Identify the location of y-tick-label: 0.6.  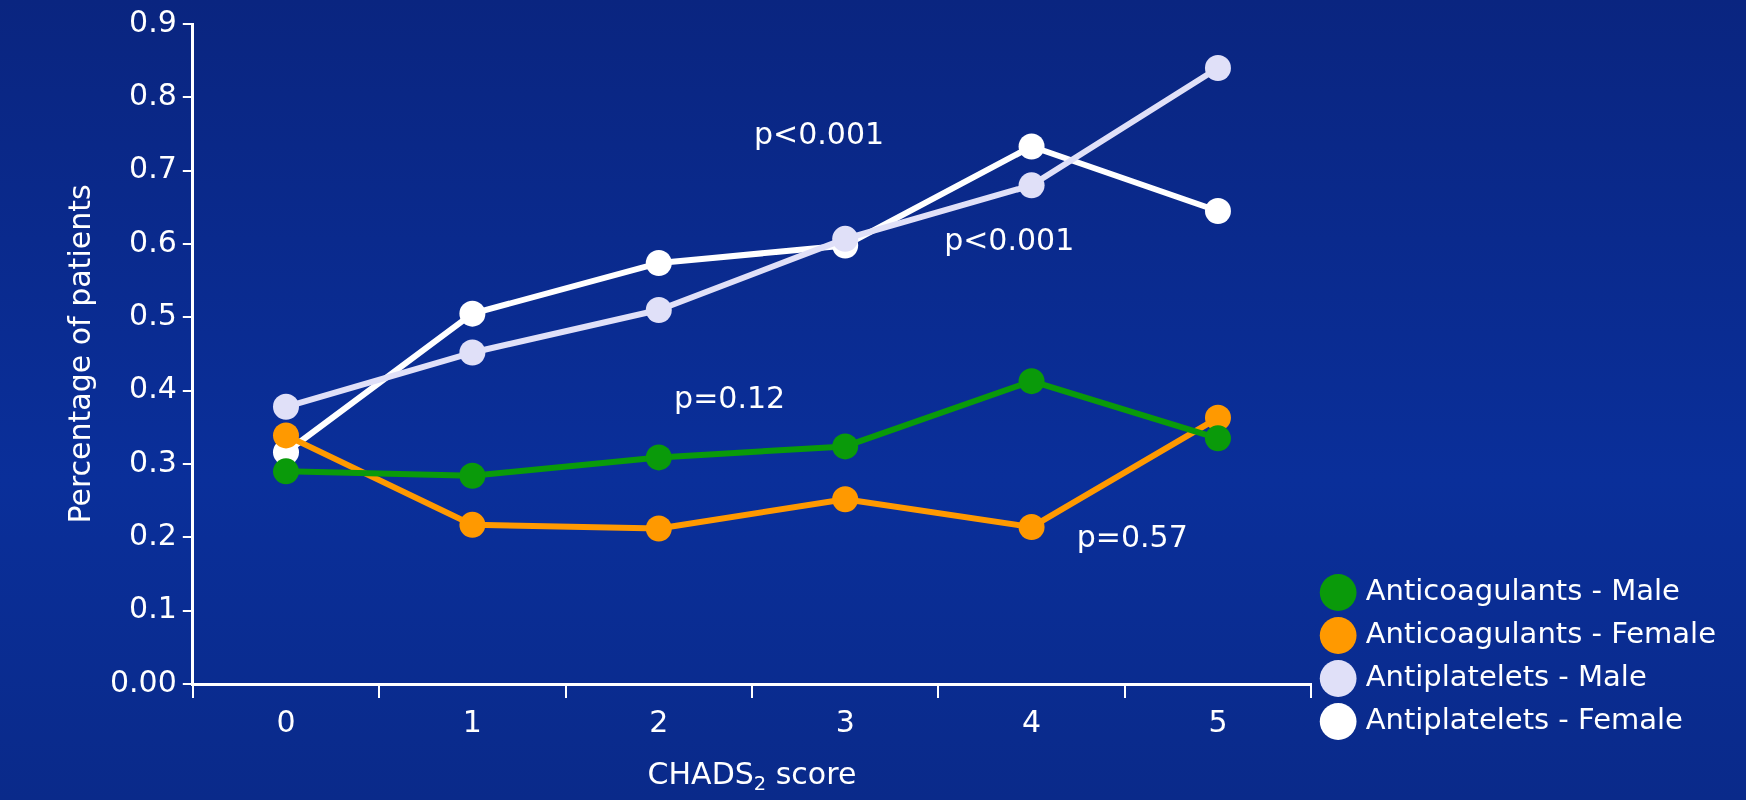
(153, 241).